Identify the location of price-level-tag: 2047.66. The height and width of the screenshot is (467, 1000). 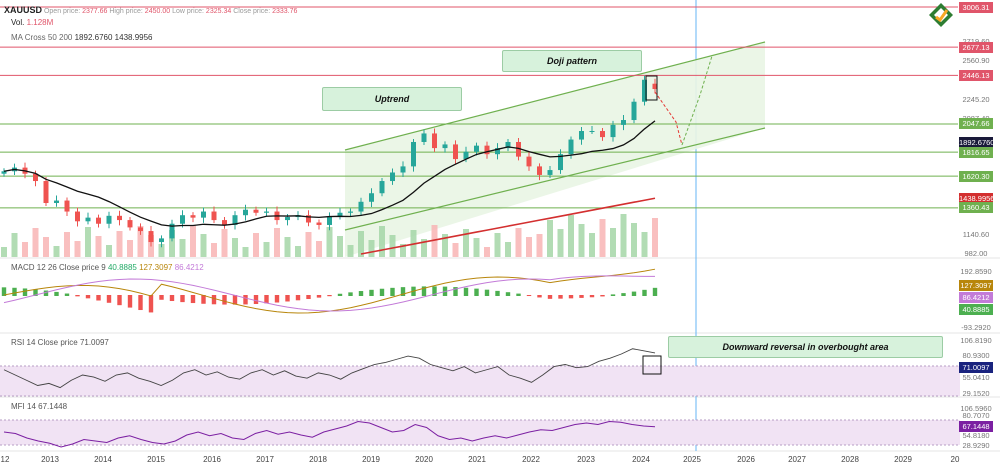
(976, 124).